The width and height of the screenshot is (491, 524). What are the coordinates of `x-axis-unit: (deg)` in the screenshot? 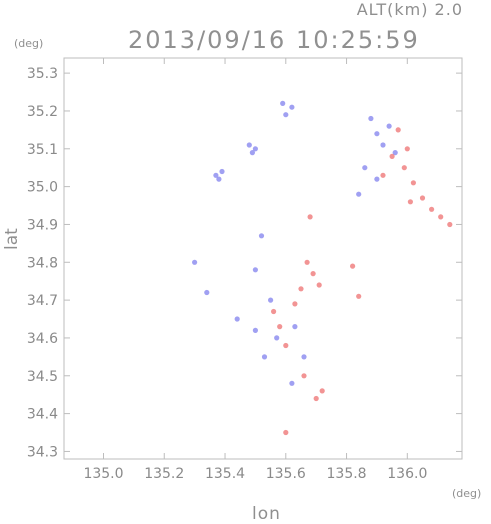 It's located at (467, 493).